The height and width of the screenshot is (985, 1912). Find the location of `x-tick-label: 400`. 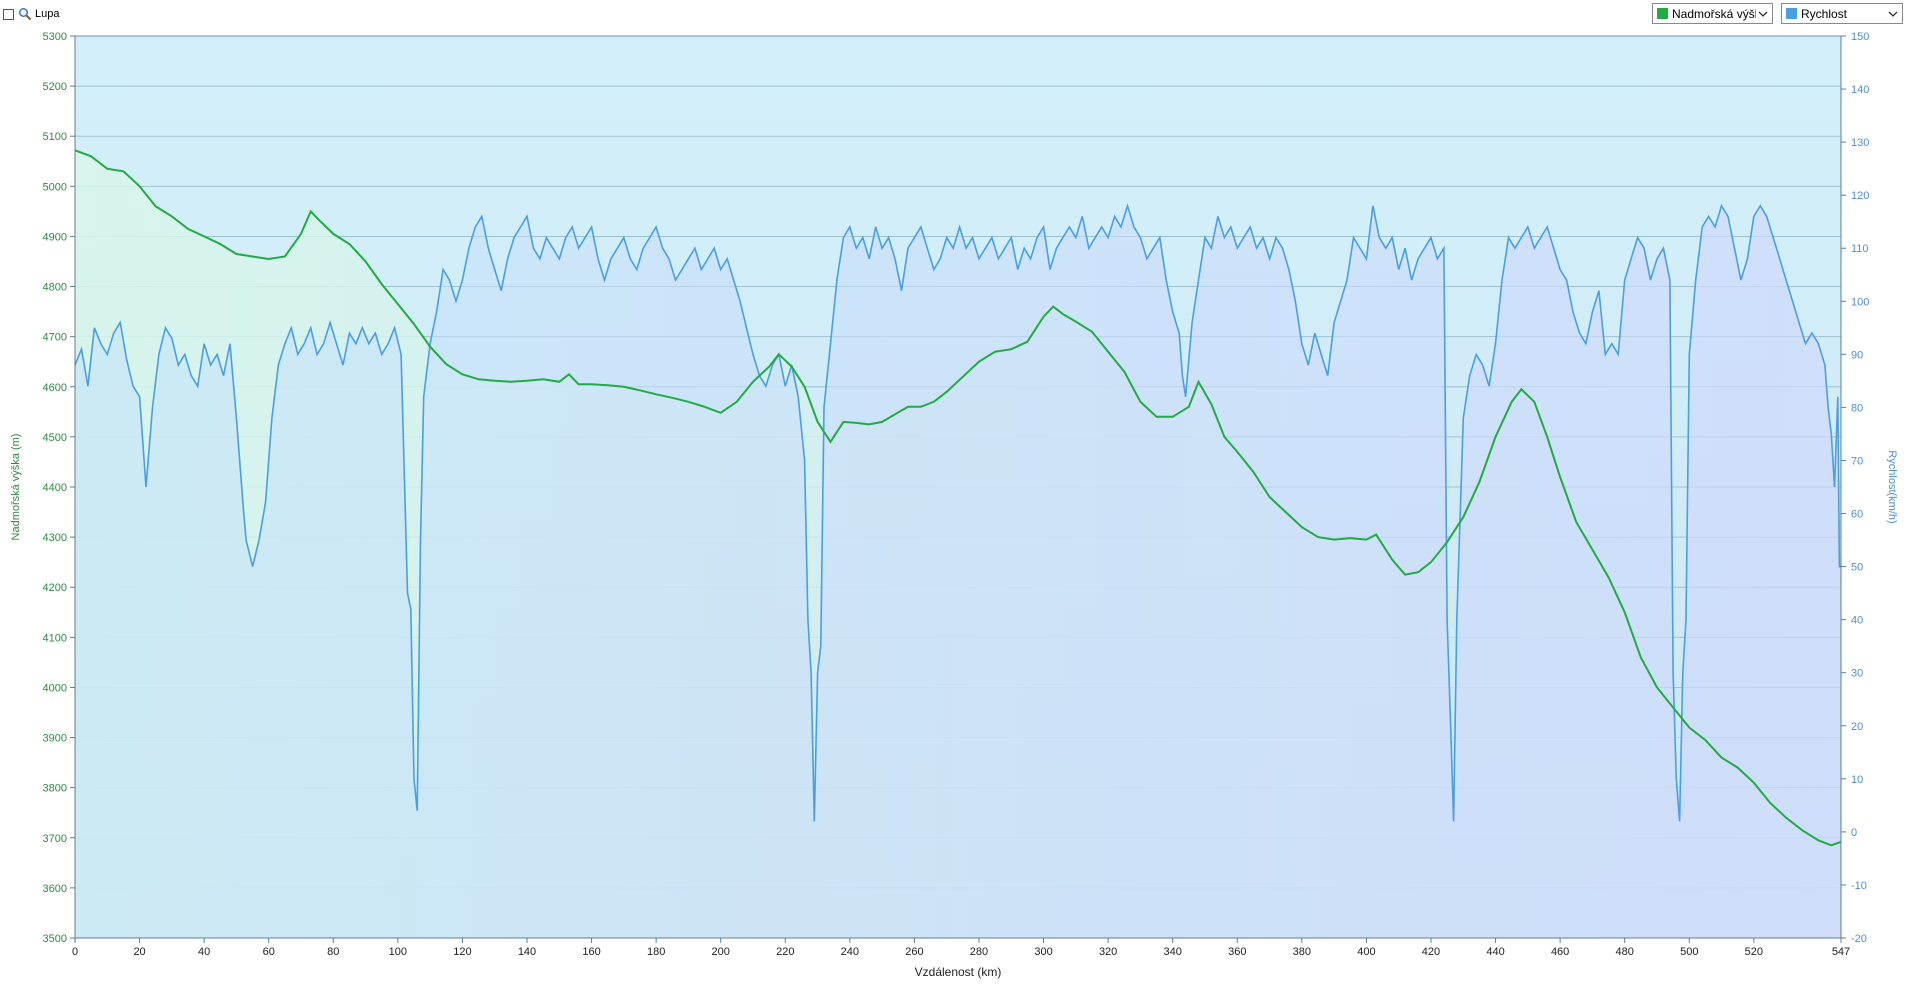

x-tick-label: 400 is located at coordinates (1366, 952).